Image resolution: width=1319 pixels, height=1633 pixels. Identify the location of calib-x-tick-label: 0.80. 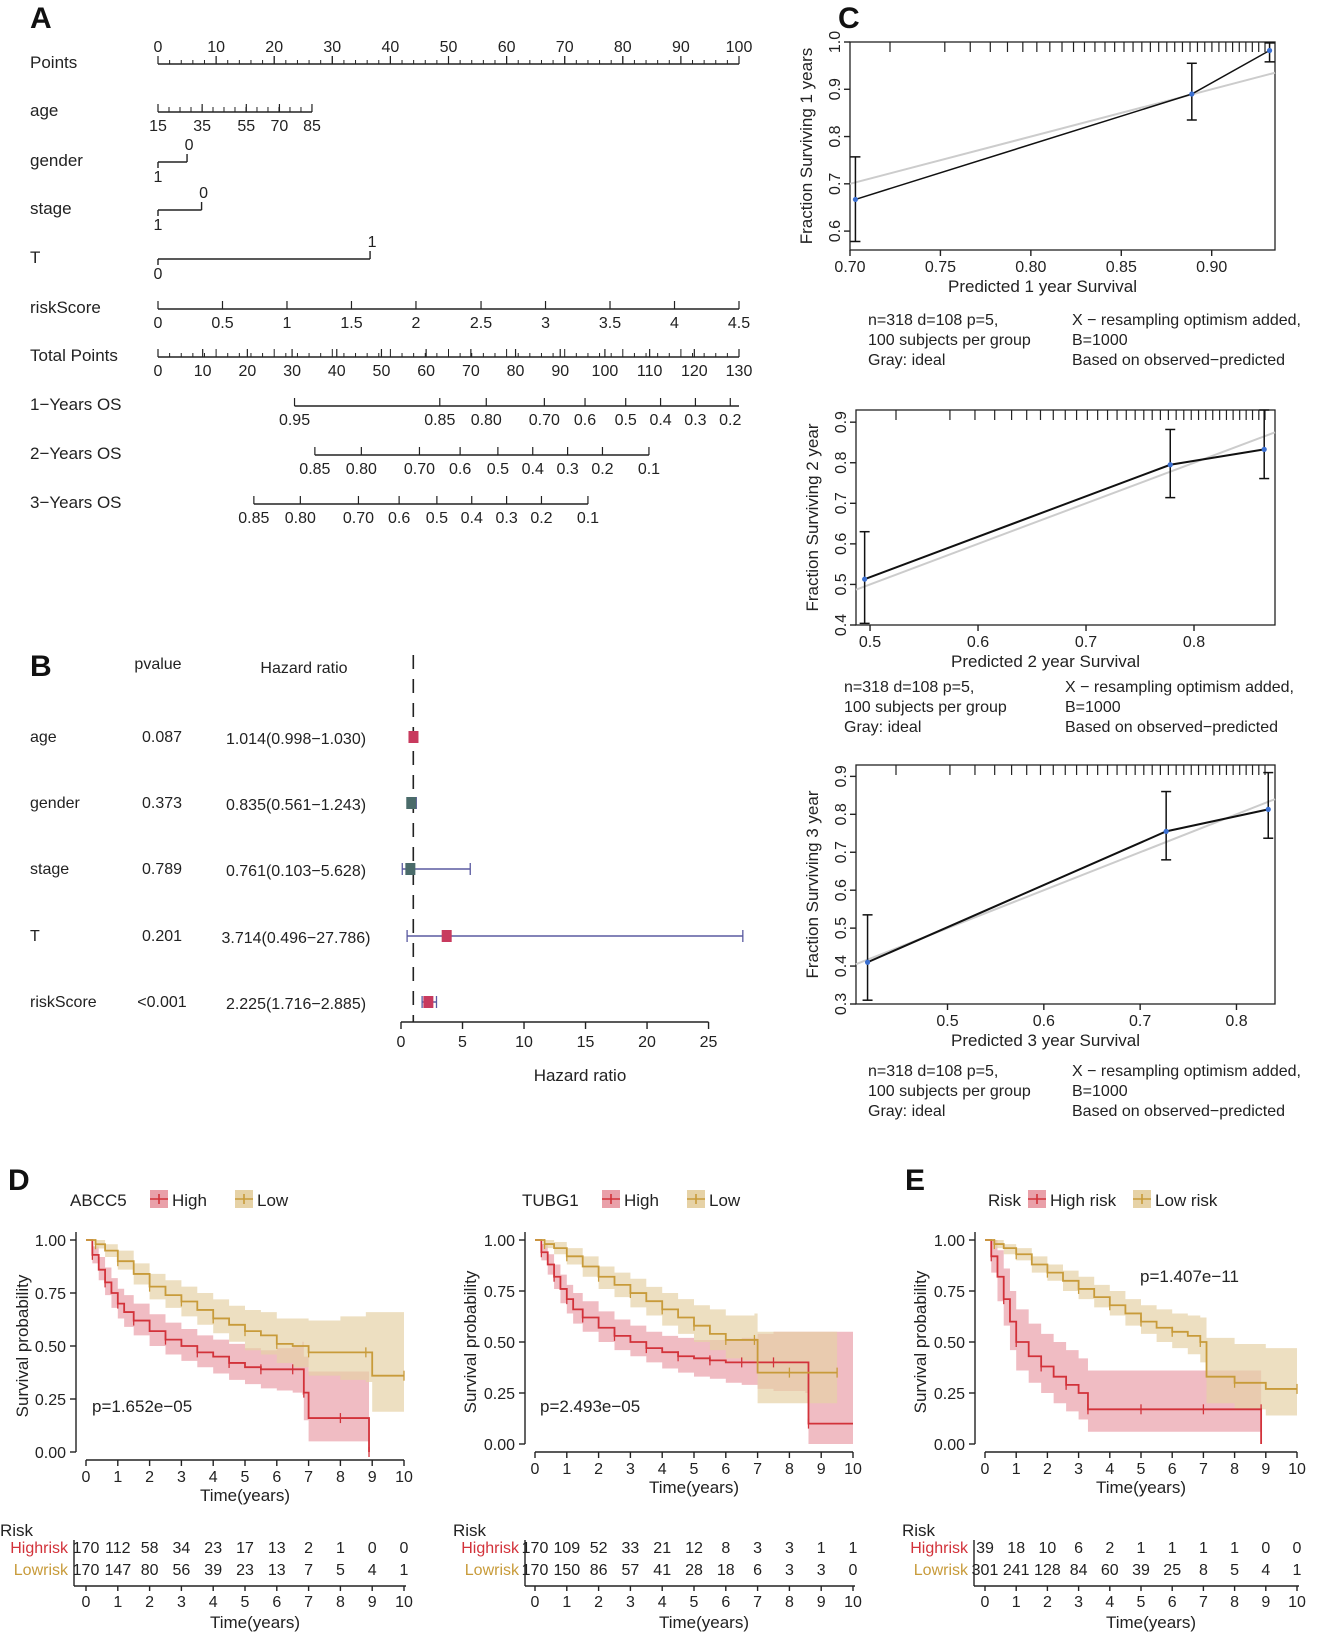
(1030, 267).